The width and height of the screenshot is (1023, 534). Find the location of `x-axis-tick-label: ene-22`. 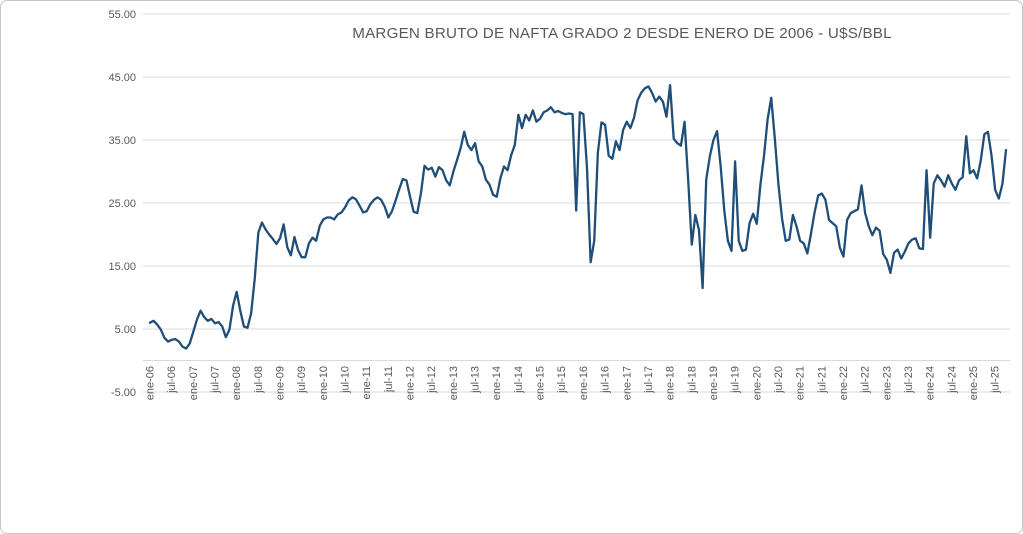

x-axis-tick-label: ene-22 is located at coordinates (844, 383).